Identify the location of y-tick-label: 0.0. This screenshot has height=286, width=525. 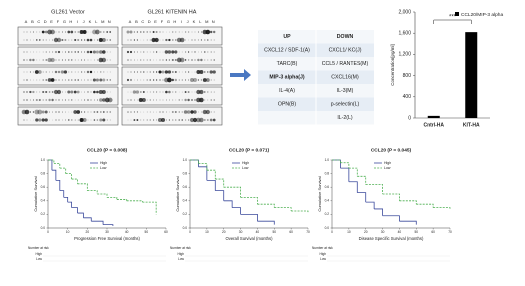
(327, 228).